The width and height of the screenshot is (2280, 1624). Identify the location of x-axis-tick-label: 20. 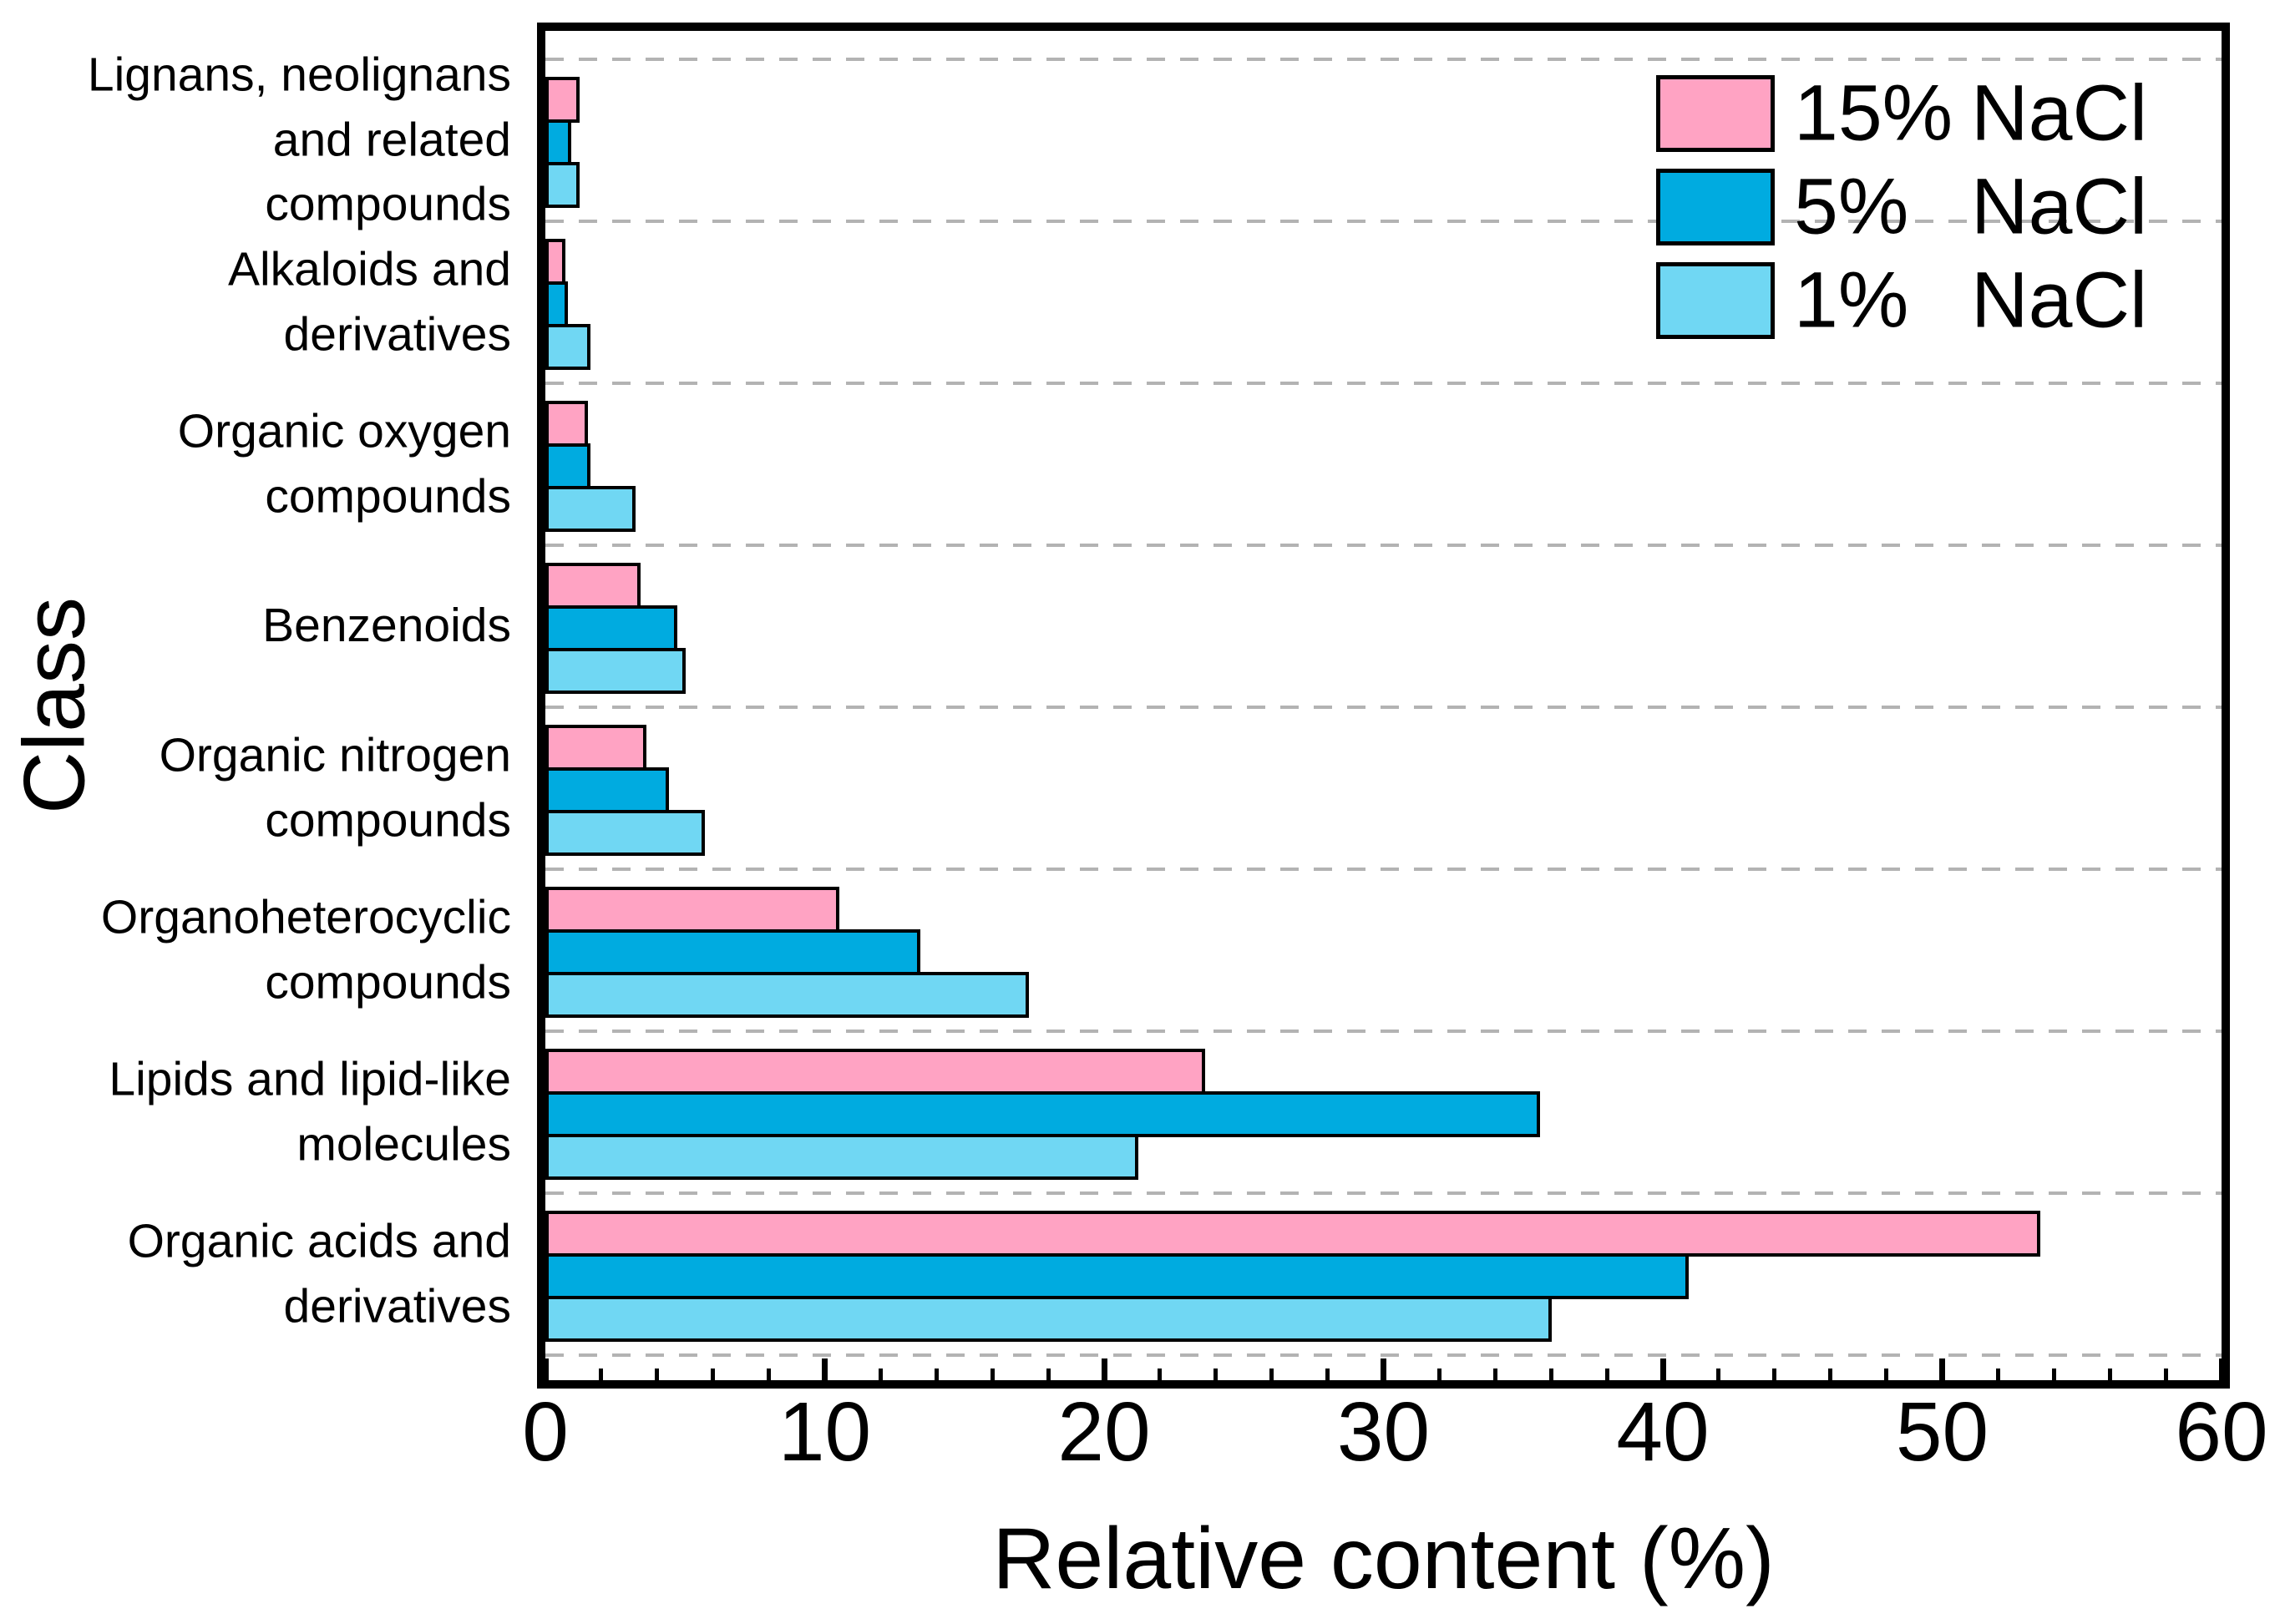
(1104, 1432).